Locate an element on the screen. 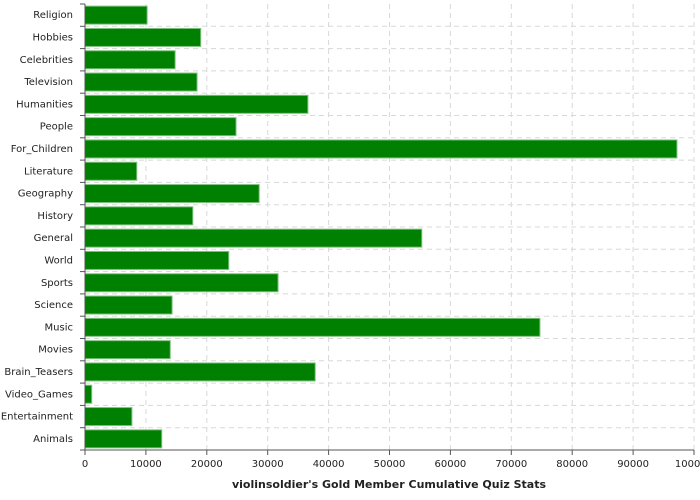  y-tick-label: Music is located at coordinates (59, 327).